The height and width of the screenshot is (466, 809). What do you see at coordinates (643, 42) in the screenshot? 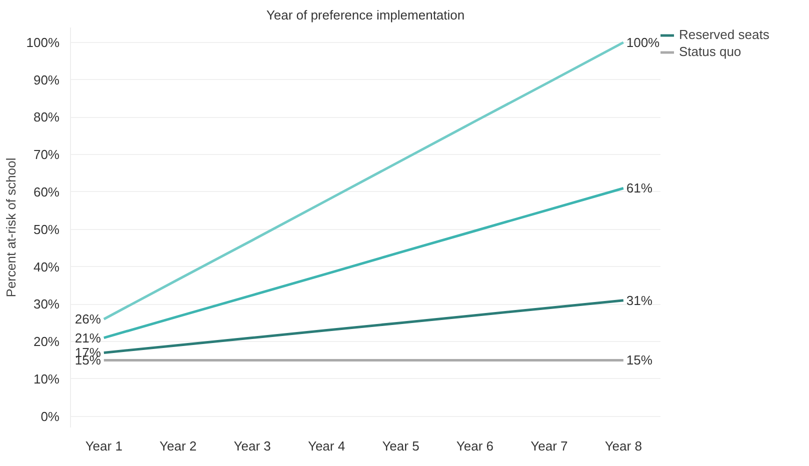
I see `data-label: 100%` at bounding box center [643, 42].